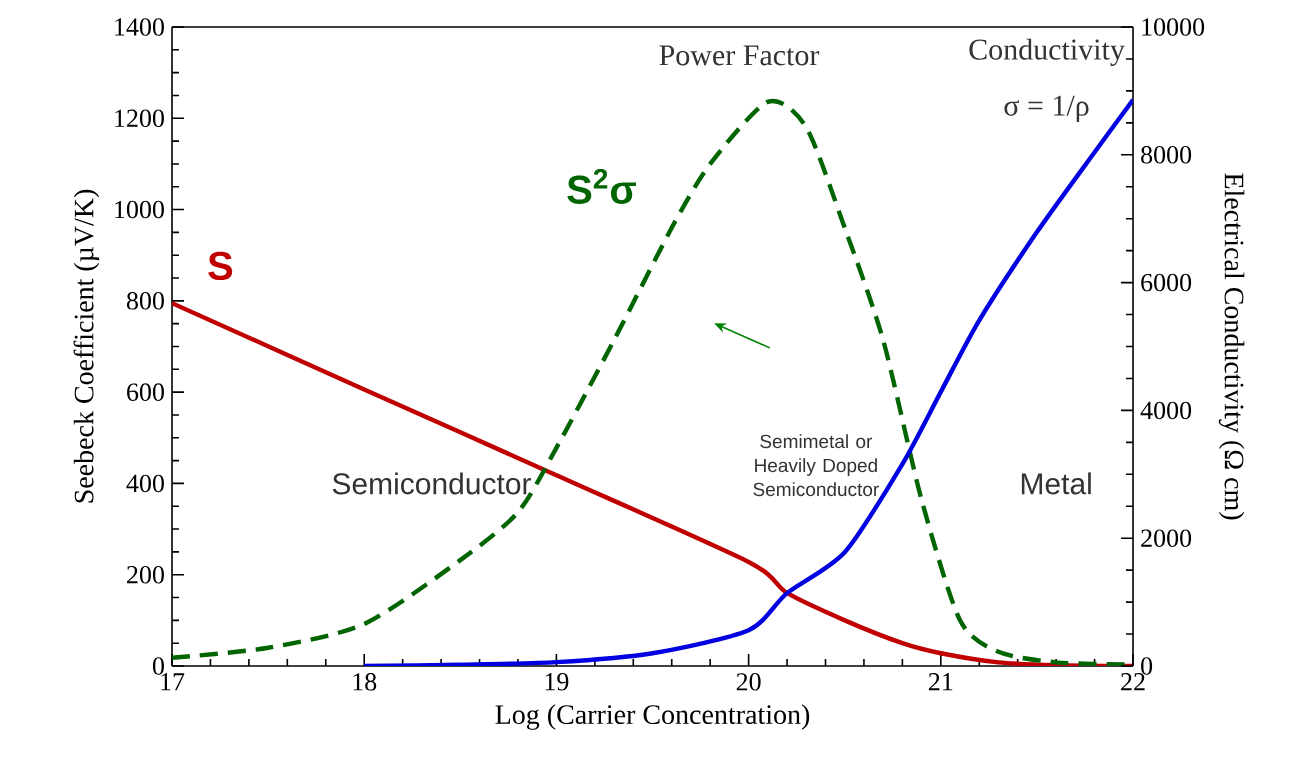 The width and height of the screenshot is (1299, 781). Describe the element at coordinates (1166, 155) in the screenshot. I see `y2-tick-label: 8000` at that location.